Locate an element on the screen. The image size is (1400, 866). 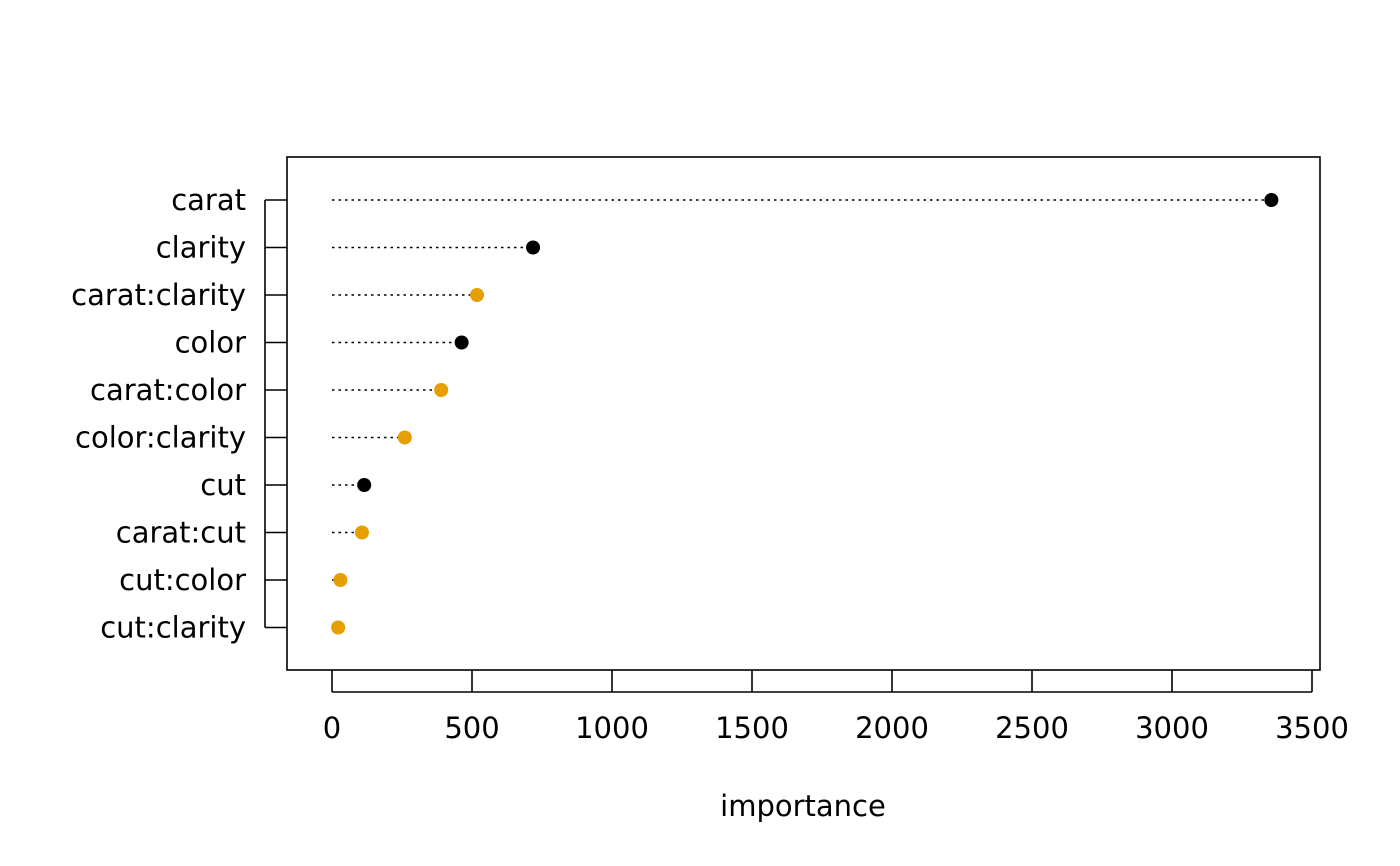
y-tick-label: color:clarity is located at coordinates (160, 438).